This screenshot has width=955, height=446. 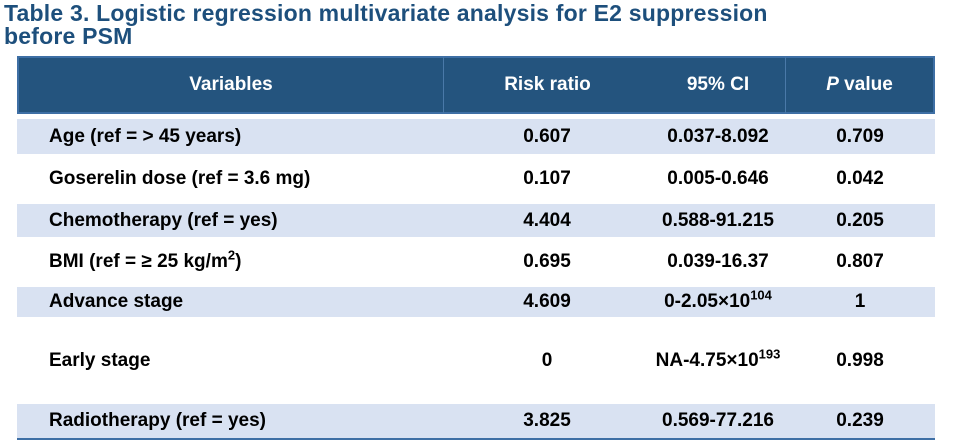 What do you see at coordinates (718, 299) in the screenshot?
I see `ci-cell: 0-2.05×10104` at bounding box center [718, 299].